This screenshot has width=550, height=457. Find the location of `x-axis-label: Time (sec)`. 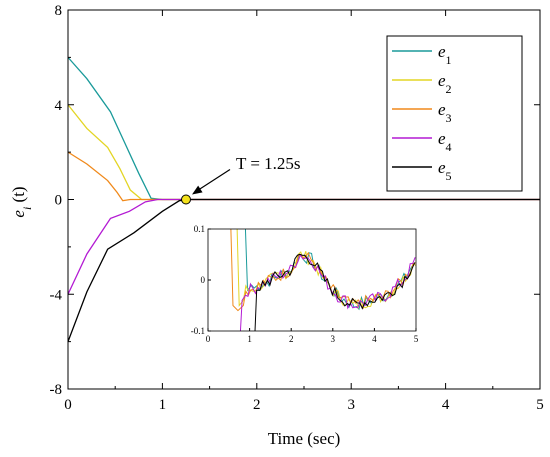

x-axis-label: Time (sec) is located at coordinates (304, 438).